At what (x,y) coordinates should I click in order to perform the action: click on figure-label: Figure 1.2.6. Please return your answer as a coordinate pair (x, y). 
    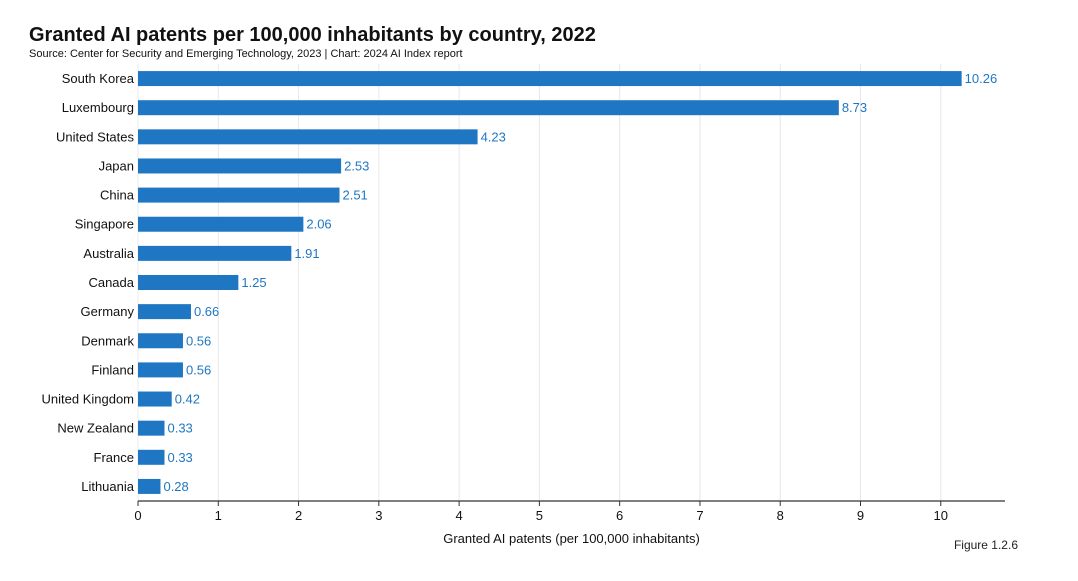
    Looking at the image, I should click on (985, 545).